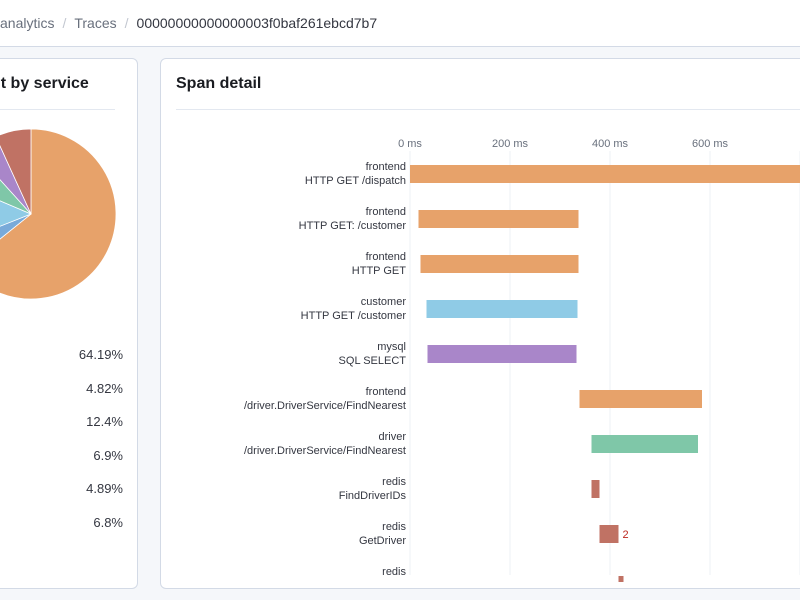  I want to click on legend-item: 4.89%, so click(65, 491).